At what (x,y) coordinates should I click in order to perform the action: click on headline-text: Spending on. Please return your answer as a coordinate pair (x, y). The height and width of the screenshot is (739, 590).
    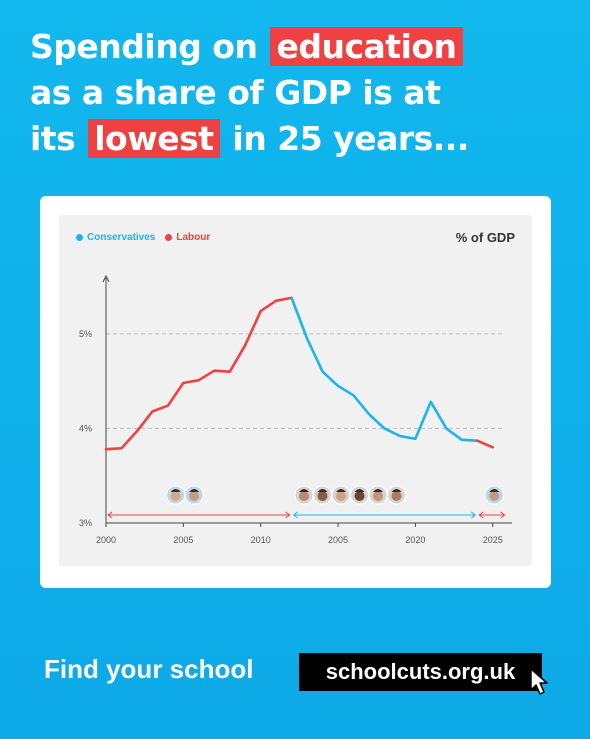
    Looking at the image, I should click on (149, 46).